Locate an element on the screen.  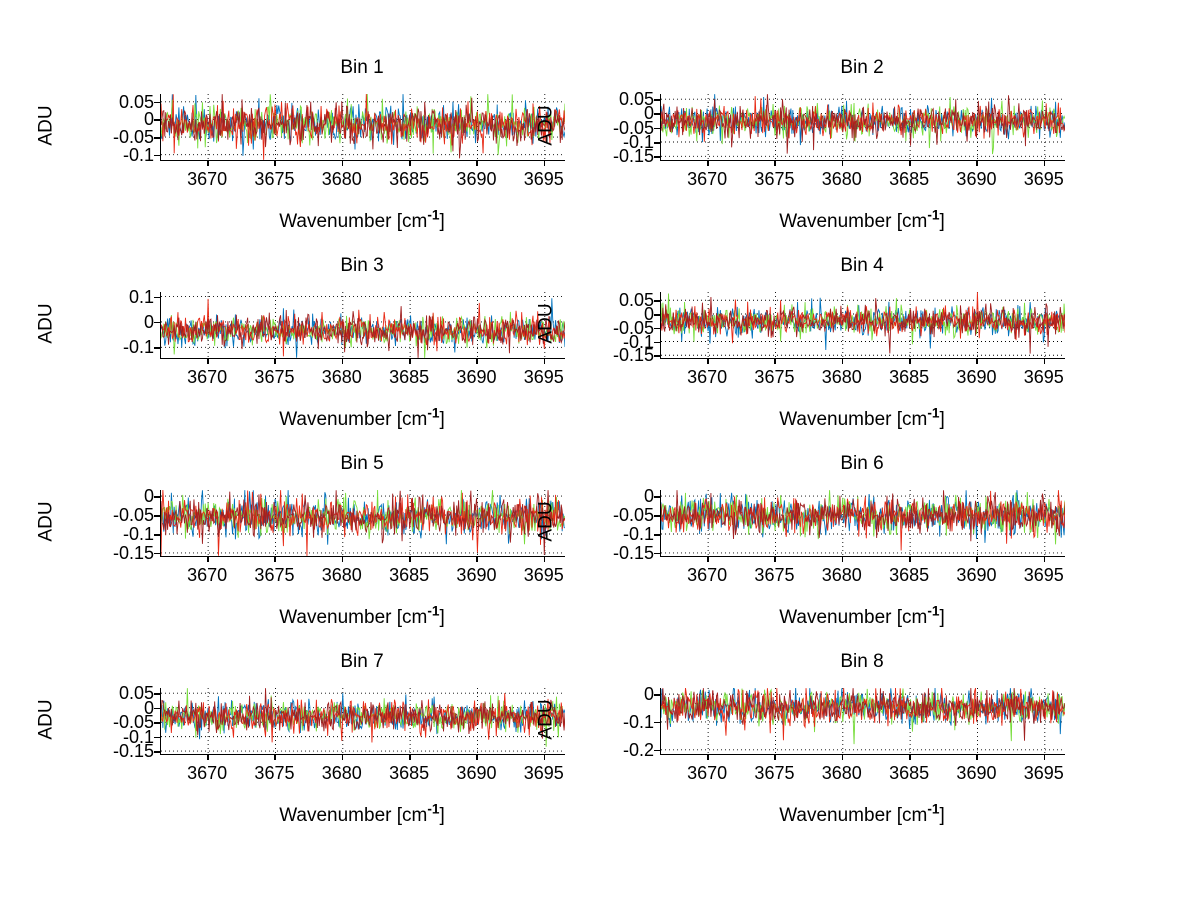
xtick-bin3-0: 3670 is located at coordinates (207, 377).